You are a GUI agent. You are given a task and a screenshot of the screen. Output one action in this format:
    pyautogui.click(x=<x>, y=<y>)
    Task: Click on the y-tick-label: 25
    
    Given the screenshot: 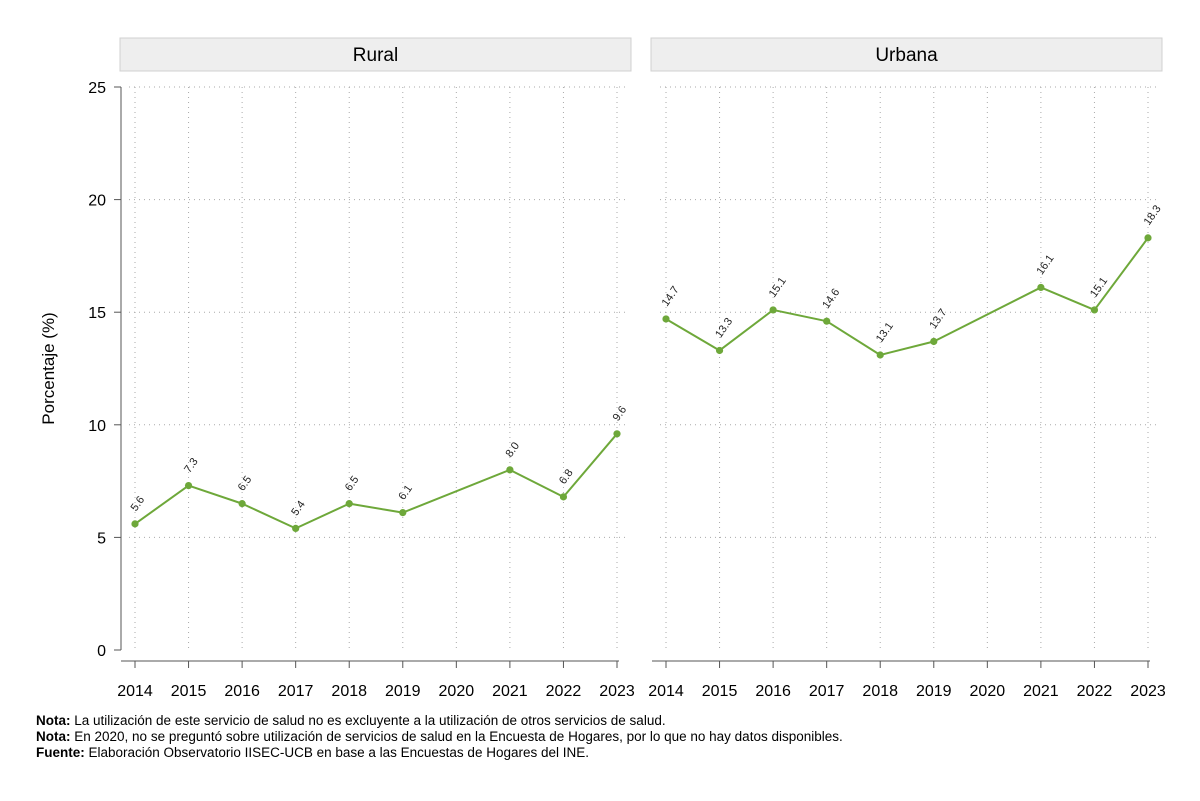 What is the action you would take?
    pyautogui.click(x=97, y=88)
    